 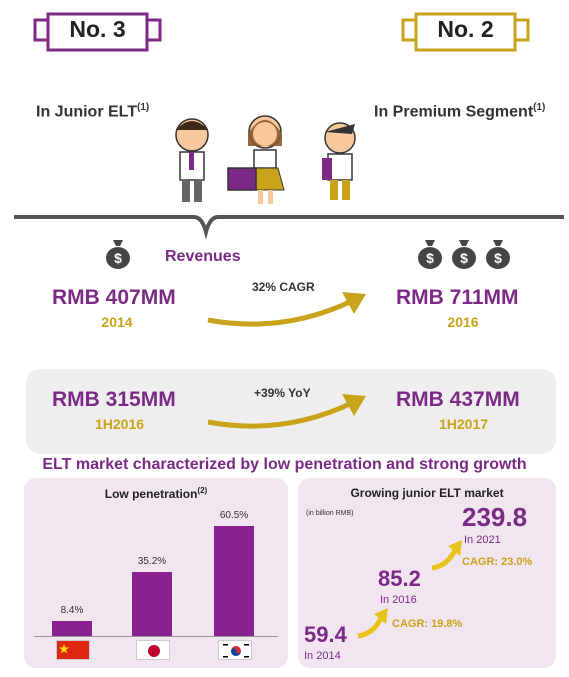 I want to click on bar-korea, so click(x=234, y=581).